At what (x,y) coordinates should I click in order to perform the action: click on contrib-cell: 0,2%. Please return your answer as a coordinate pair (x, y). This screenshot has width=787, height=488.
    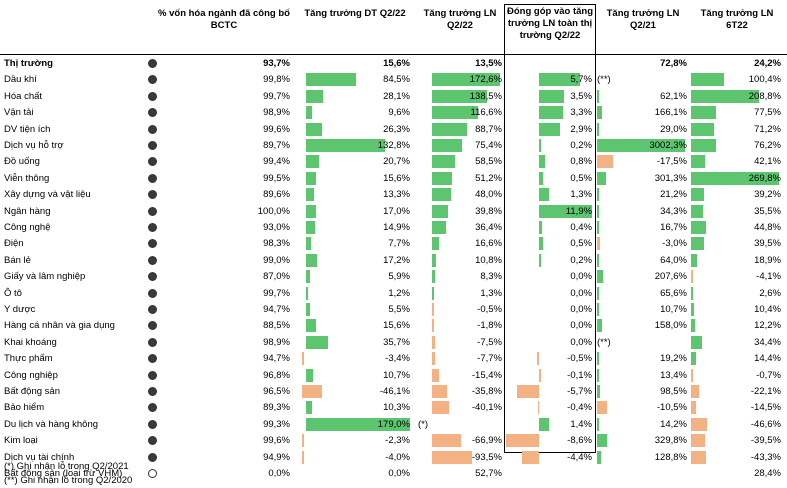
    Looking at the image, I should click on (550, 261).